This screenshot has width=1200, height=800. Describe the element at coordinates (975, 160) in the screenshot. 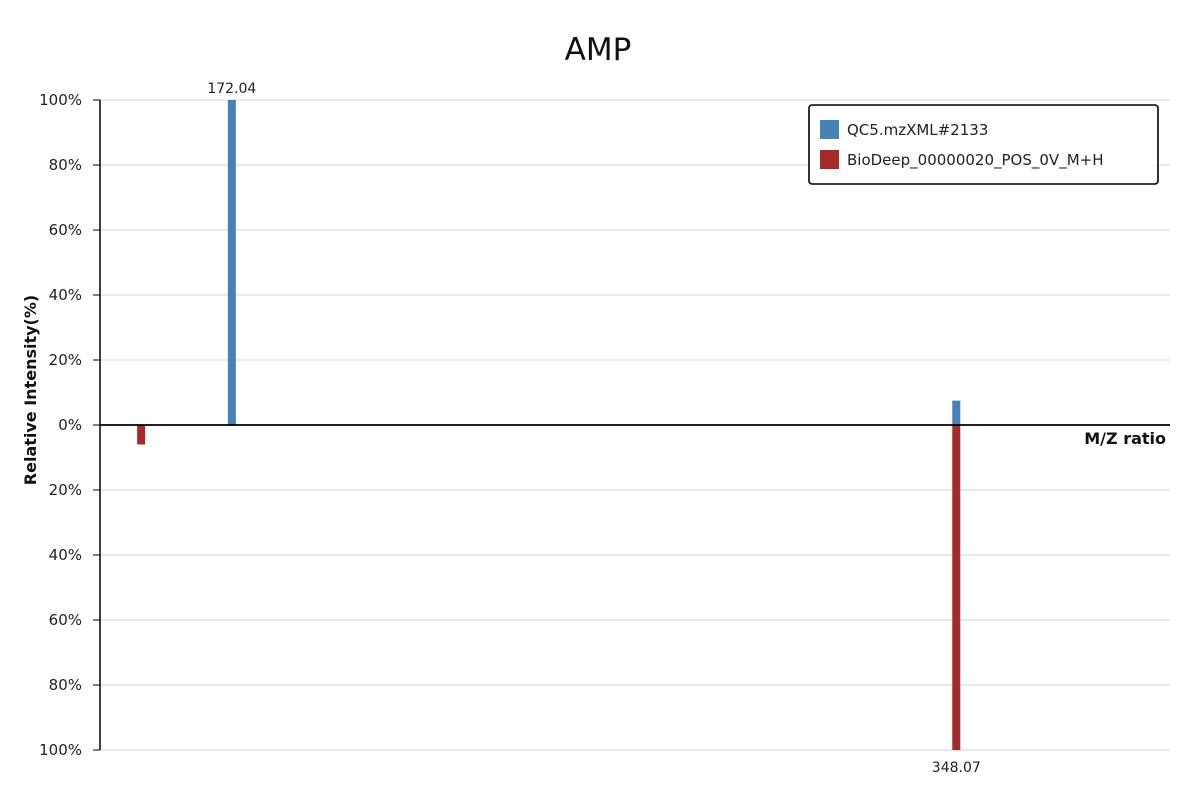

I see `legend-label-series-2: BioDeep_00000020_POS_0V_M+H` at that location.